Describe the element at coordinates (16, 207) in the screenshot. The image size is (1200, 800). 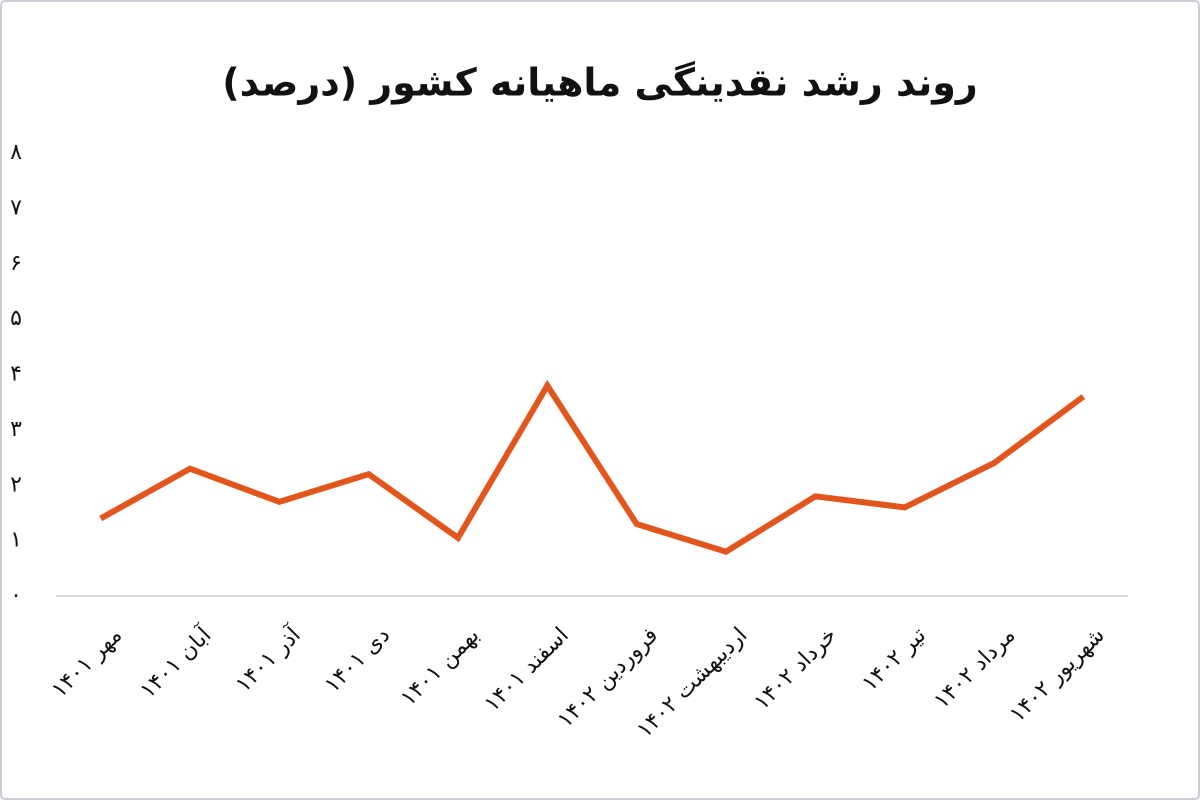
I see `y-tick-label: ۷` at that location.